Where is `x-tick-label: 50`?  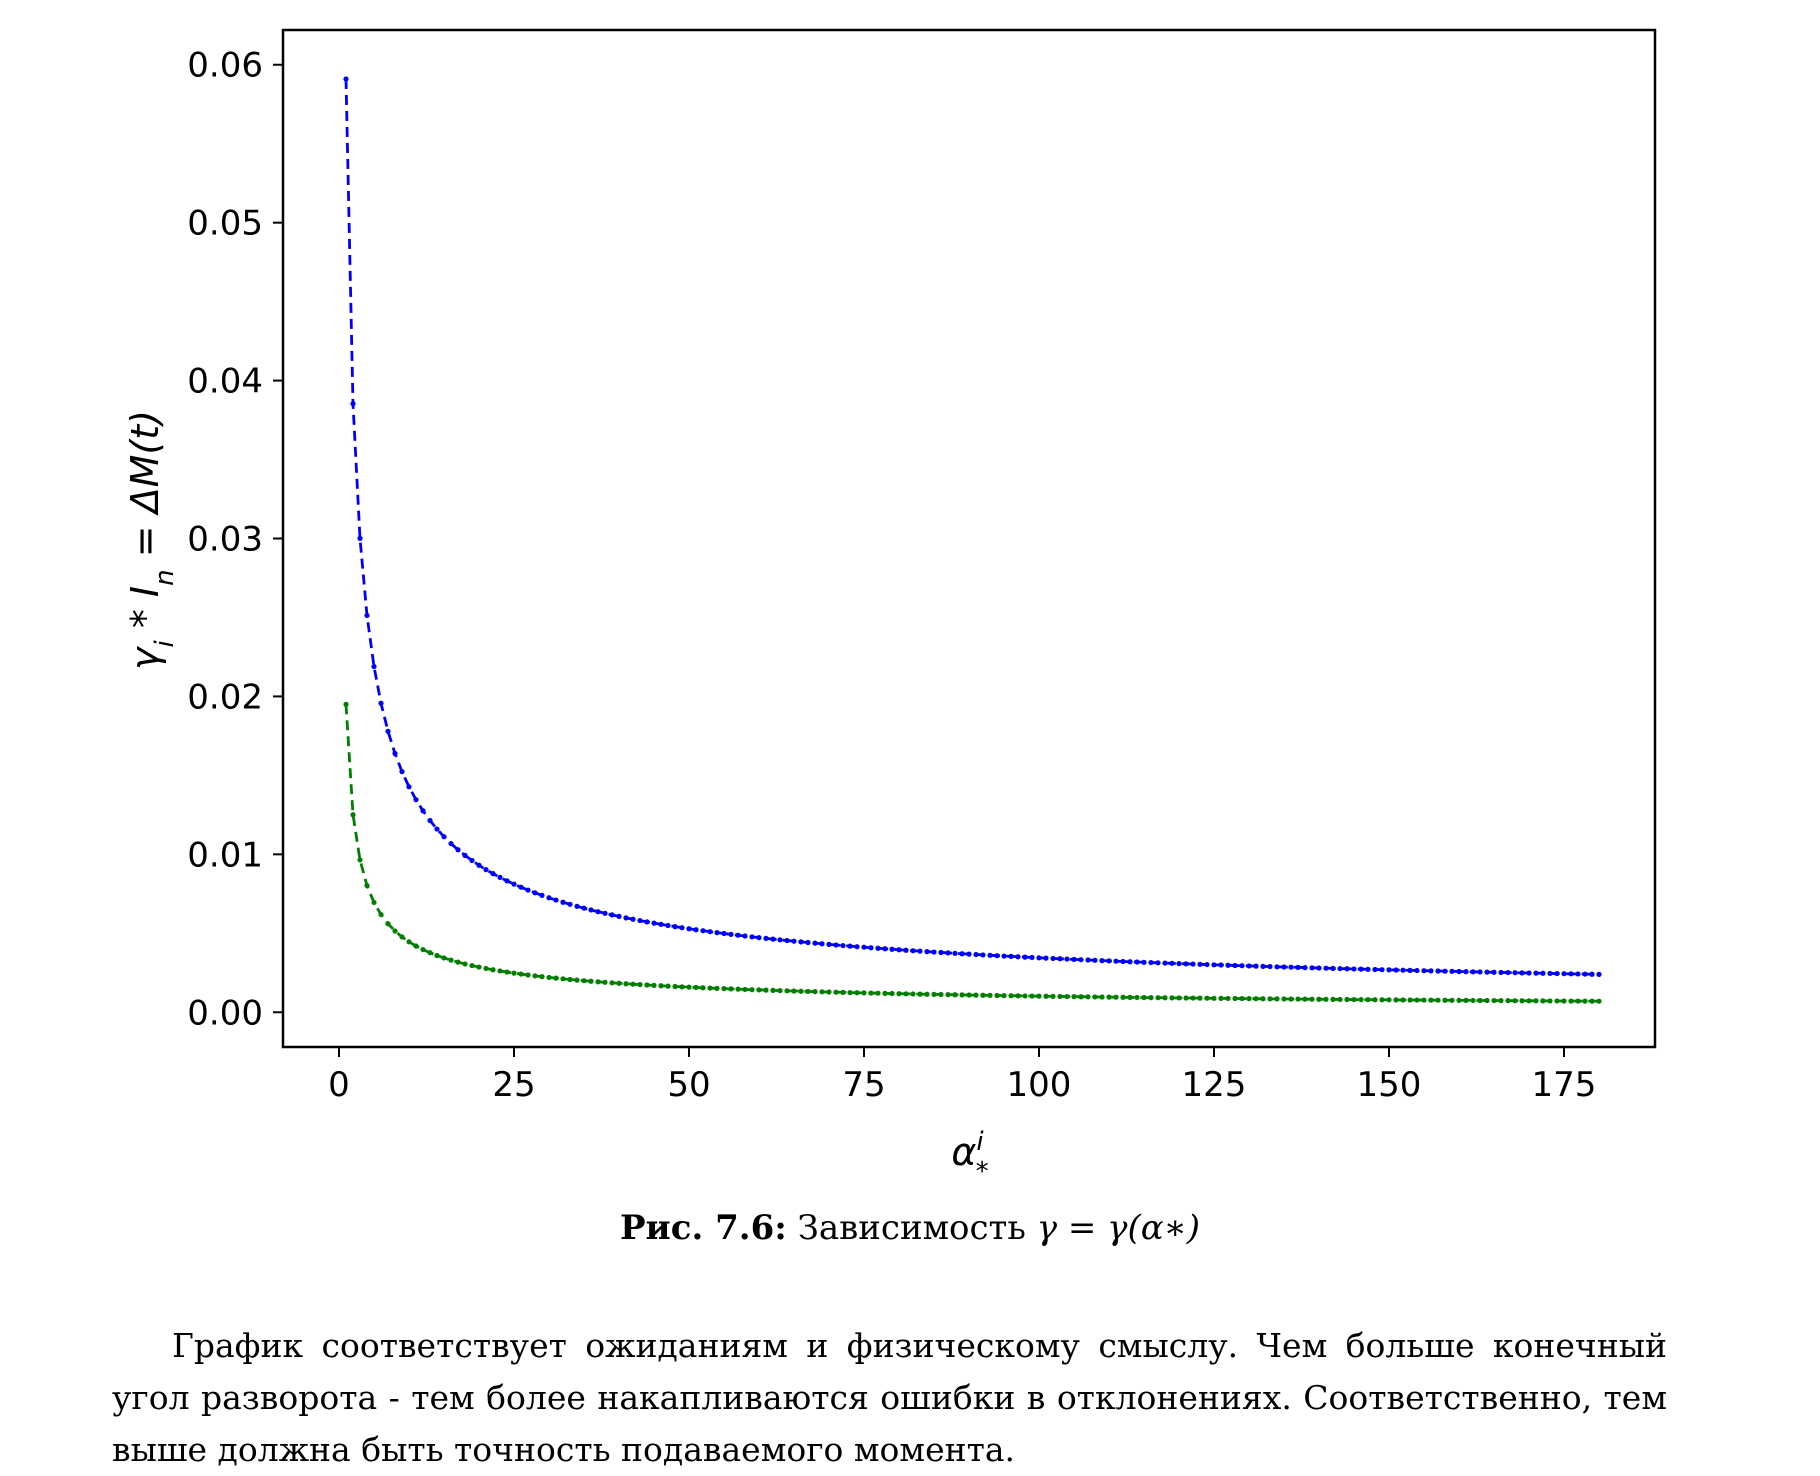 x-tick-label: 50 is located at coordinates (688, 1085).